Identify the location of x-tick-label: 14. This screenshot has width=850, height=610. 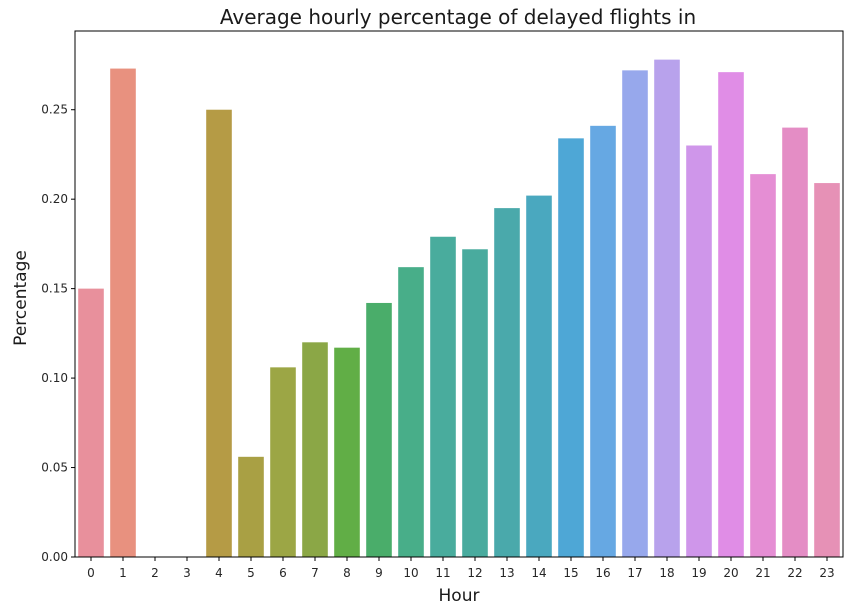
(538, 573).